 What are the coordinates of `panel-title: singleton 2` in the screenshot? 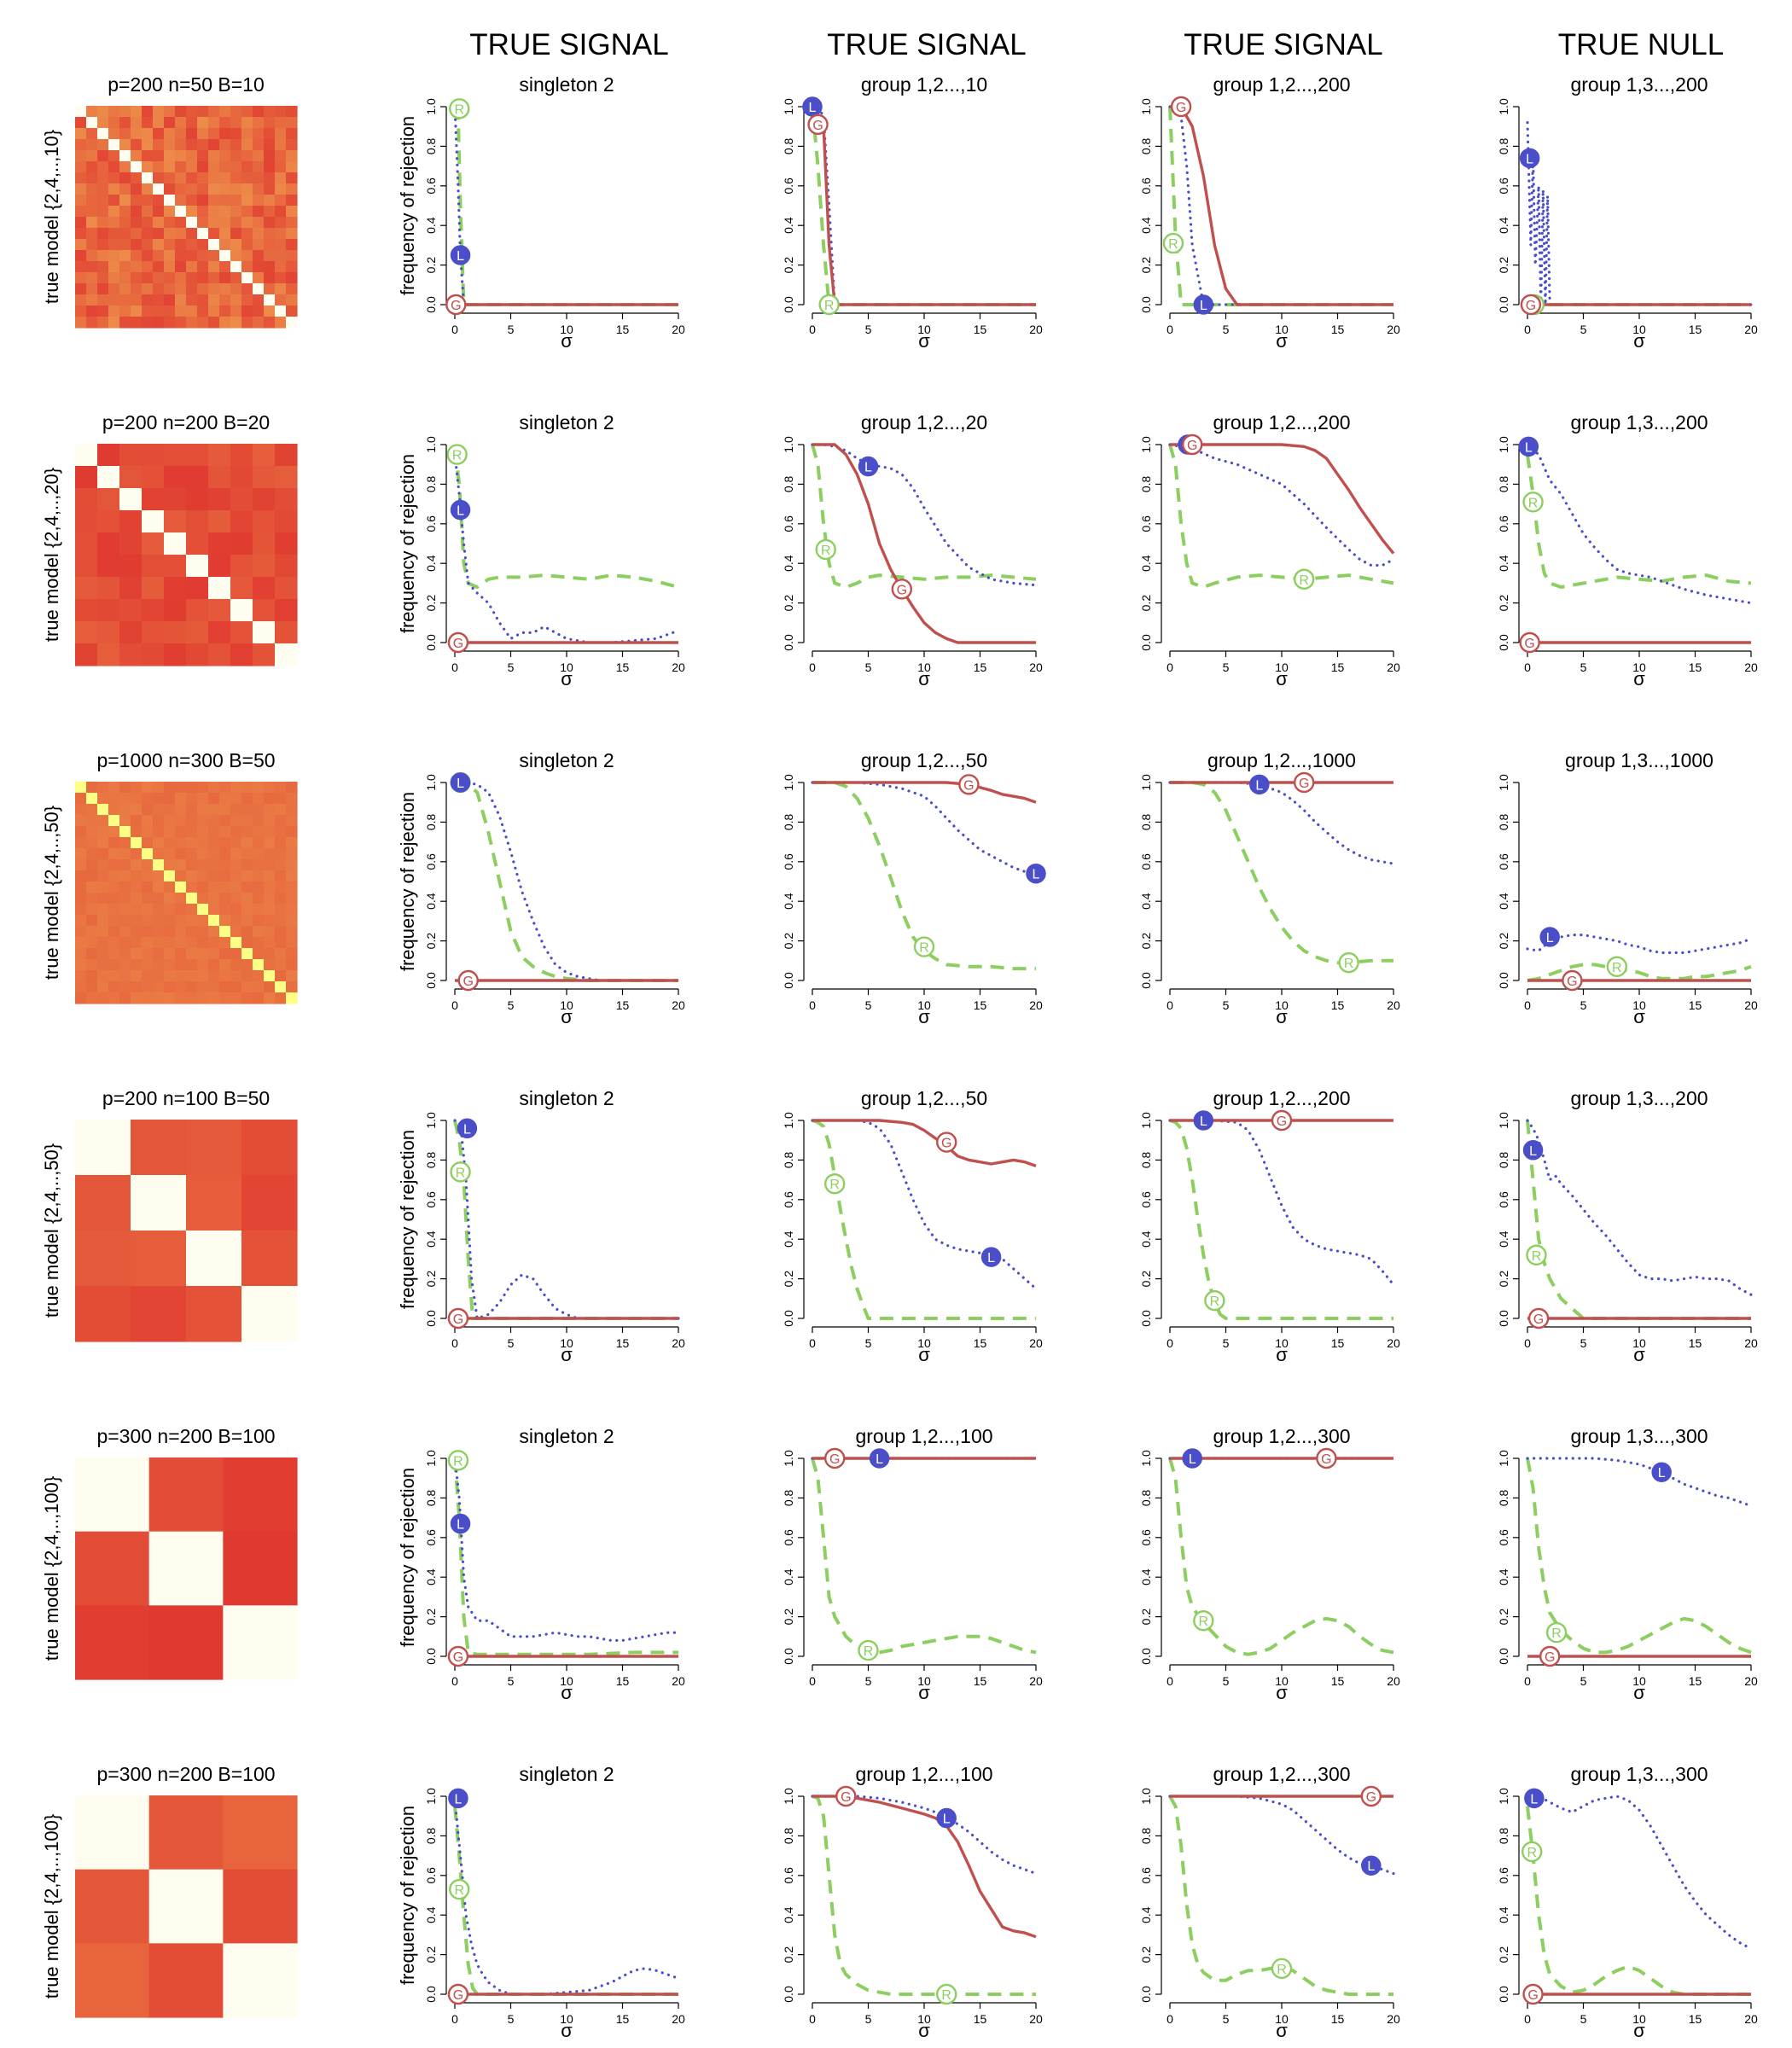 It's located at (566, 1098).